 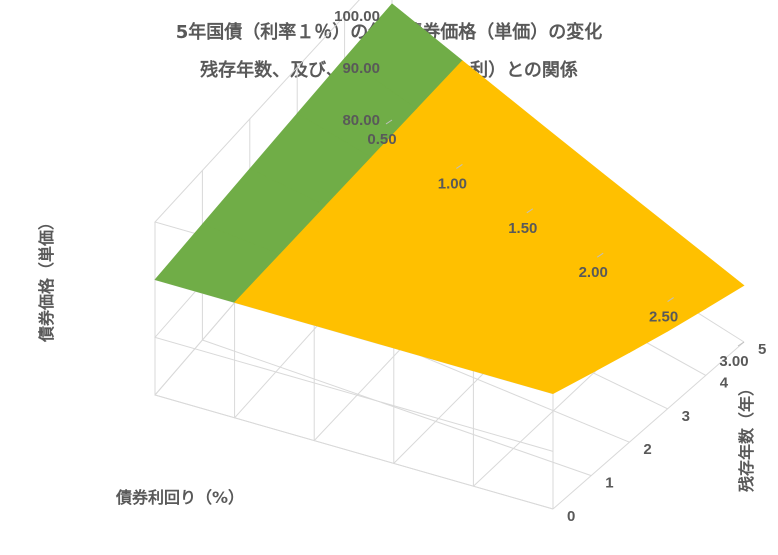 What do you see at coordinates (571, 516) in the screenshot?
I see `y-tick-label: 0` at bounding box center [571, 516].